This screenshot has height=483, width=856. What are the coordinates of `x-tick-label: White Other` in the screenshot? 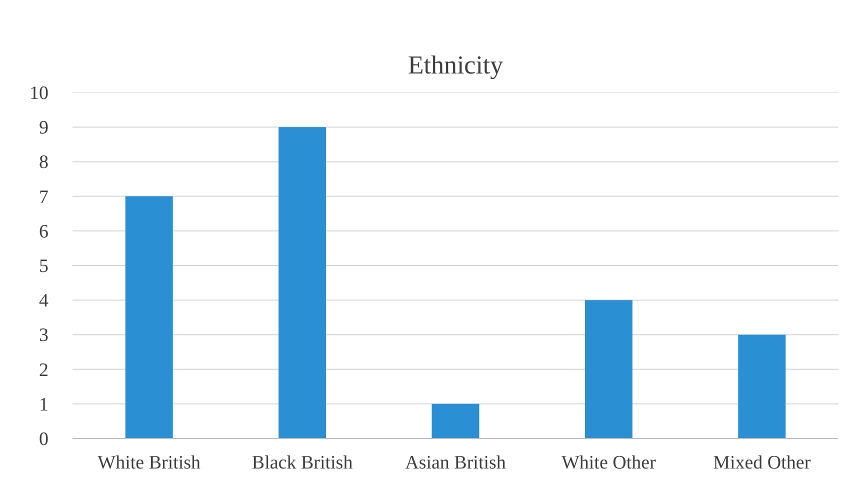 It's located at (609, 463).